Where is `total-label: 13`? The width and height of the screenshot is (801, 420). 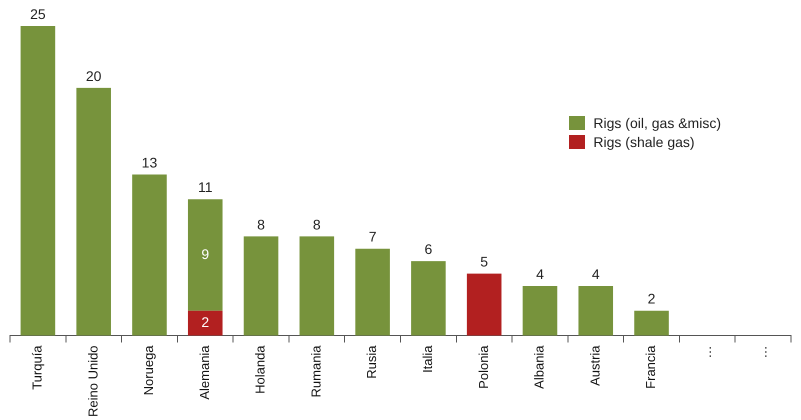 total-label: 13 is located at coordinates (150, 162).